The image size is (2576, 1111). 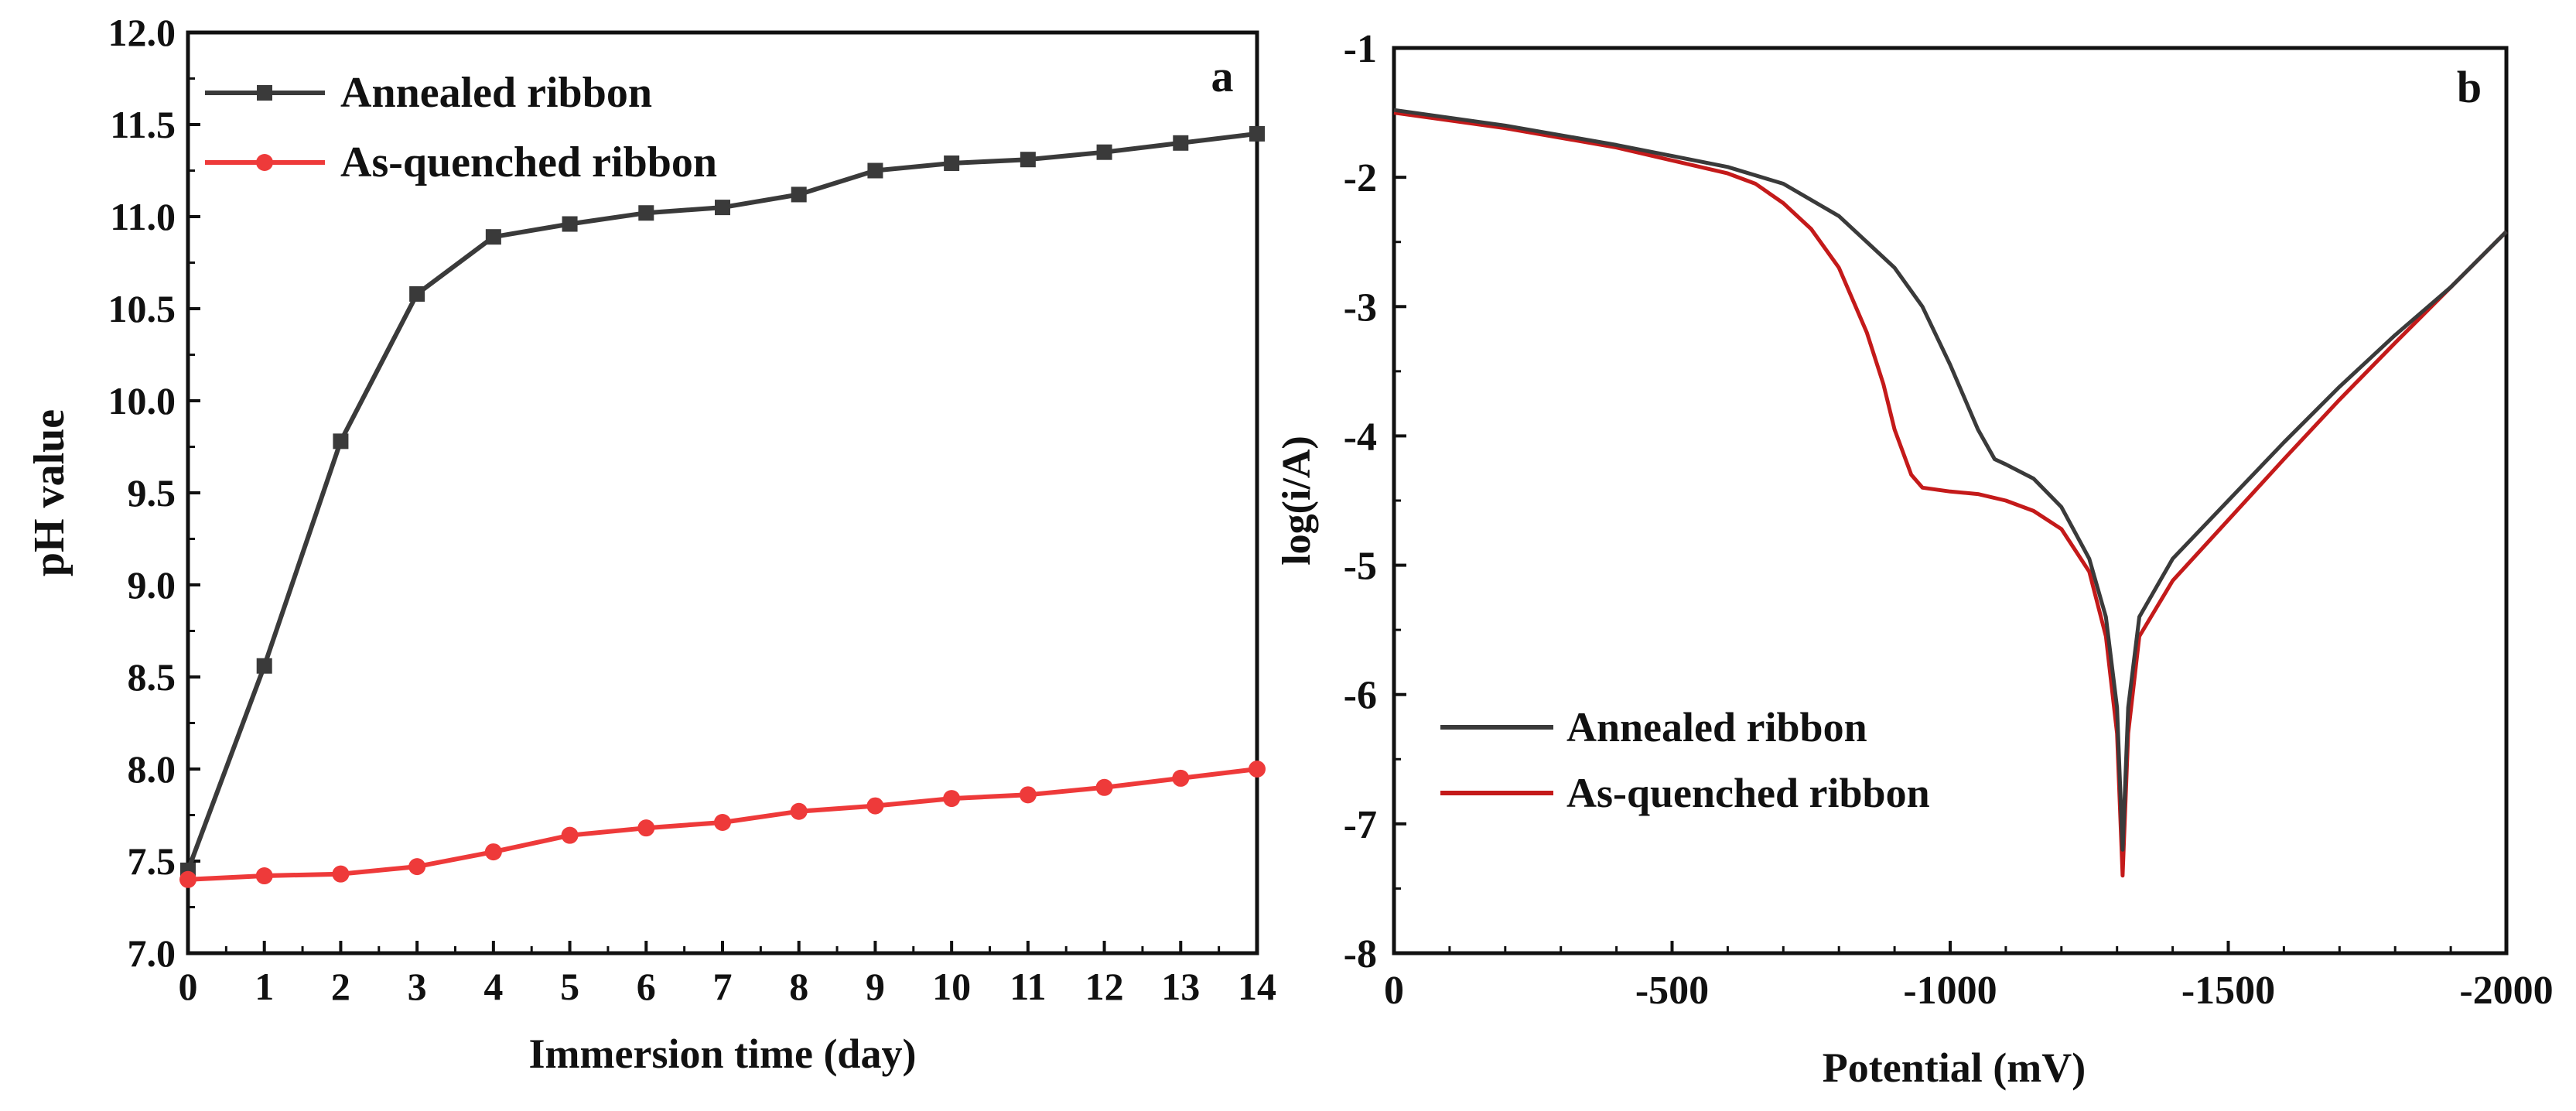 What do you see at coordinates (188, 986) in the screenshot?
I see `panel-a-x-tick-label: 0` at bounding box center [188, 986].